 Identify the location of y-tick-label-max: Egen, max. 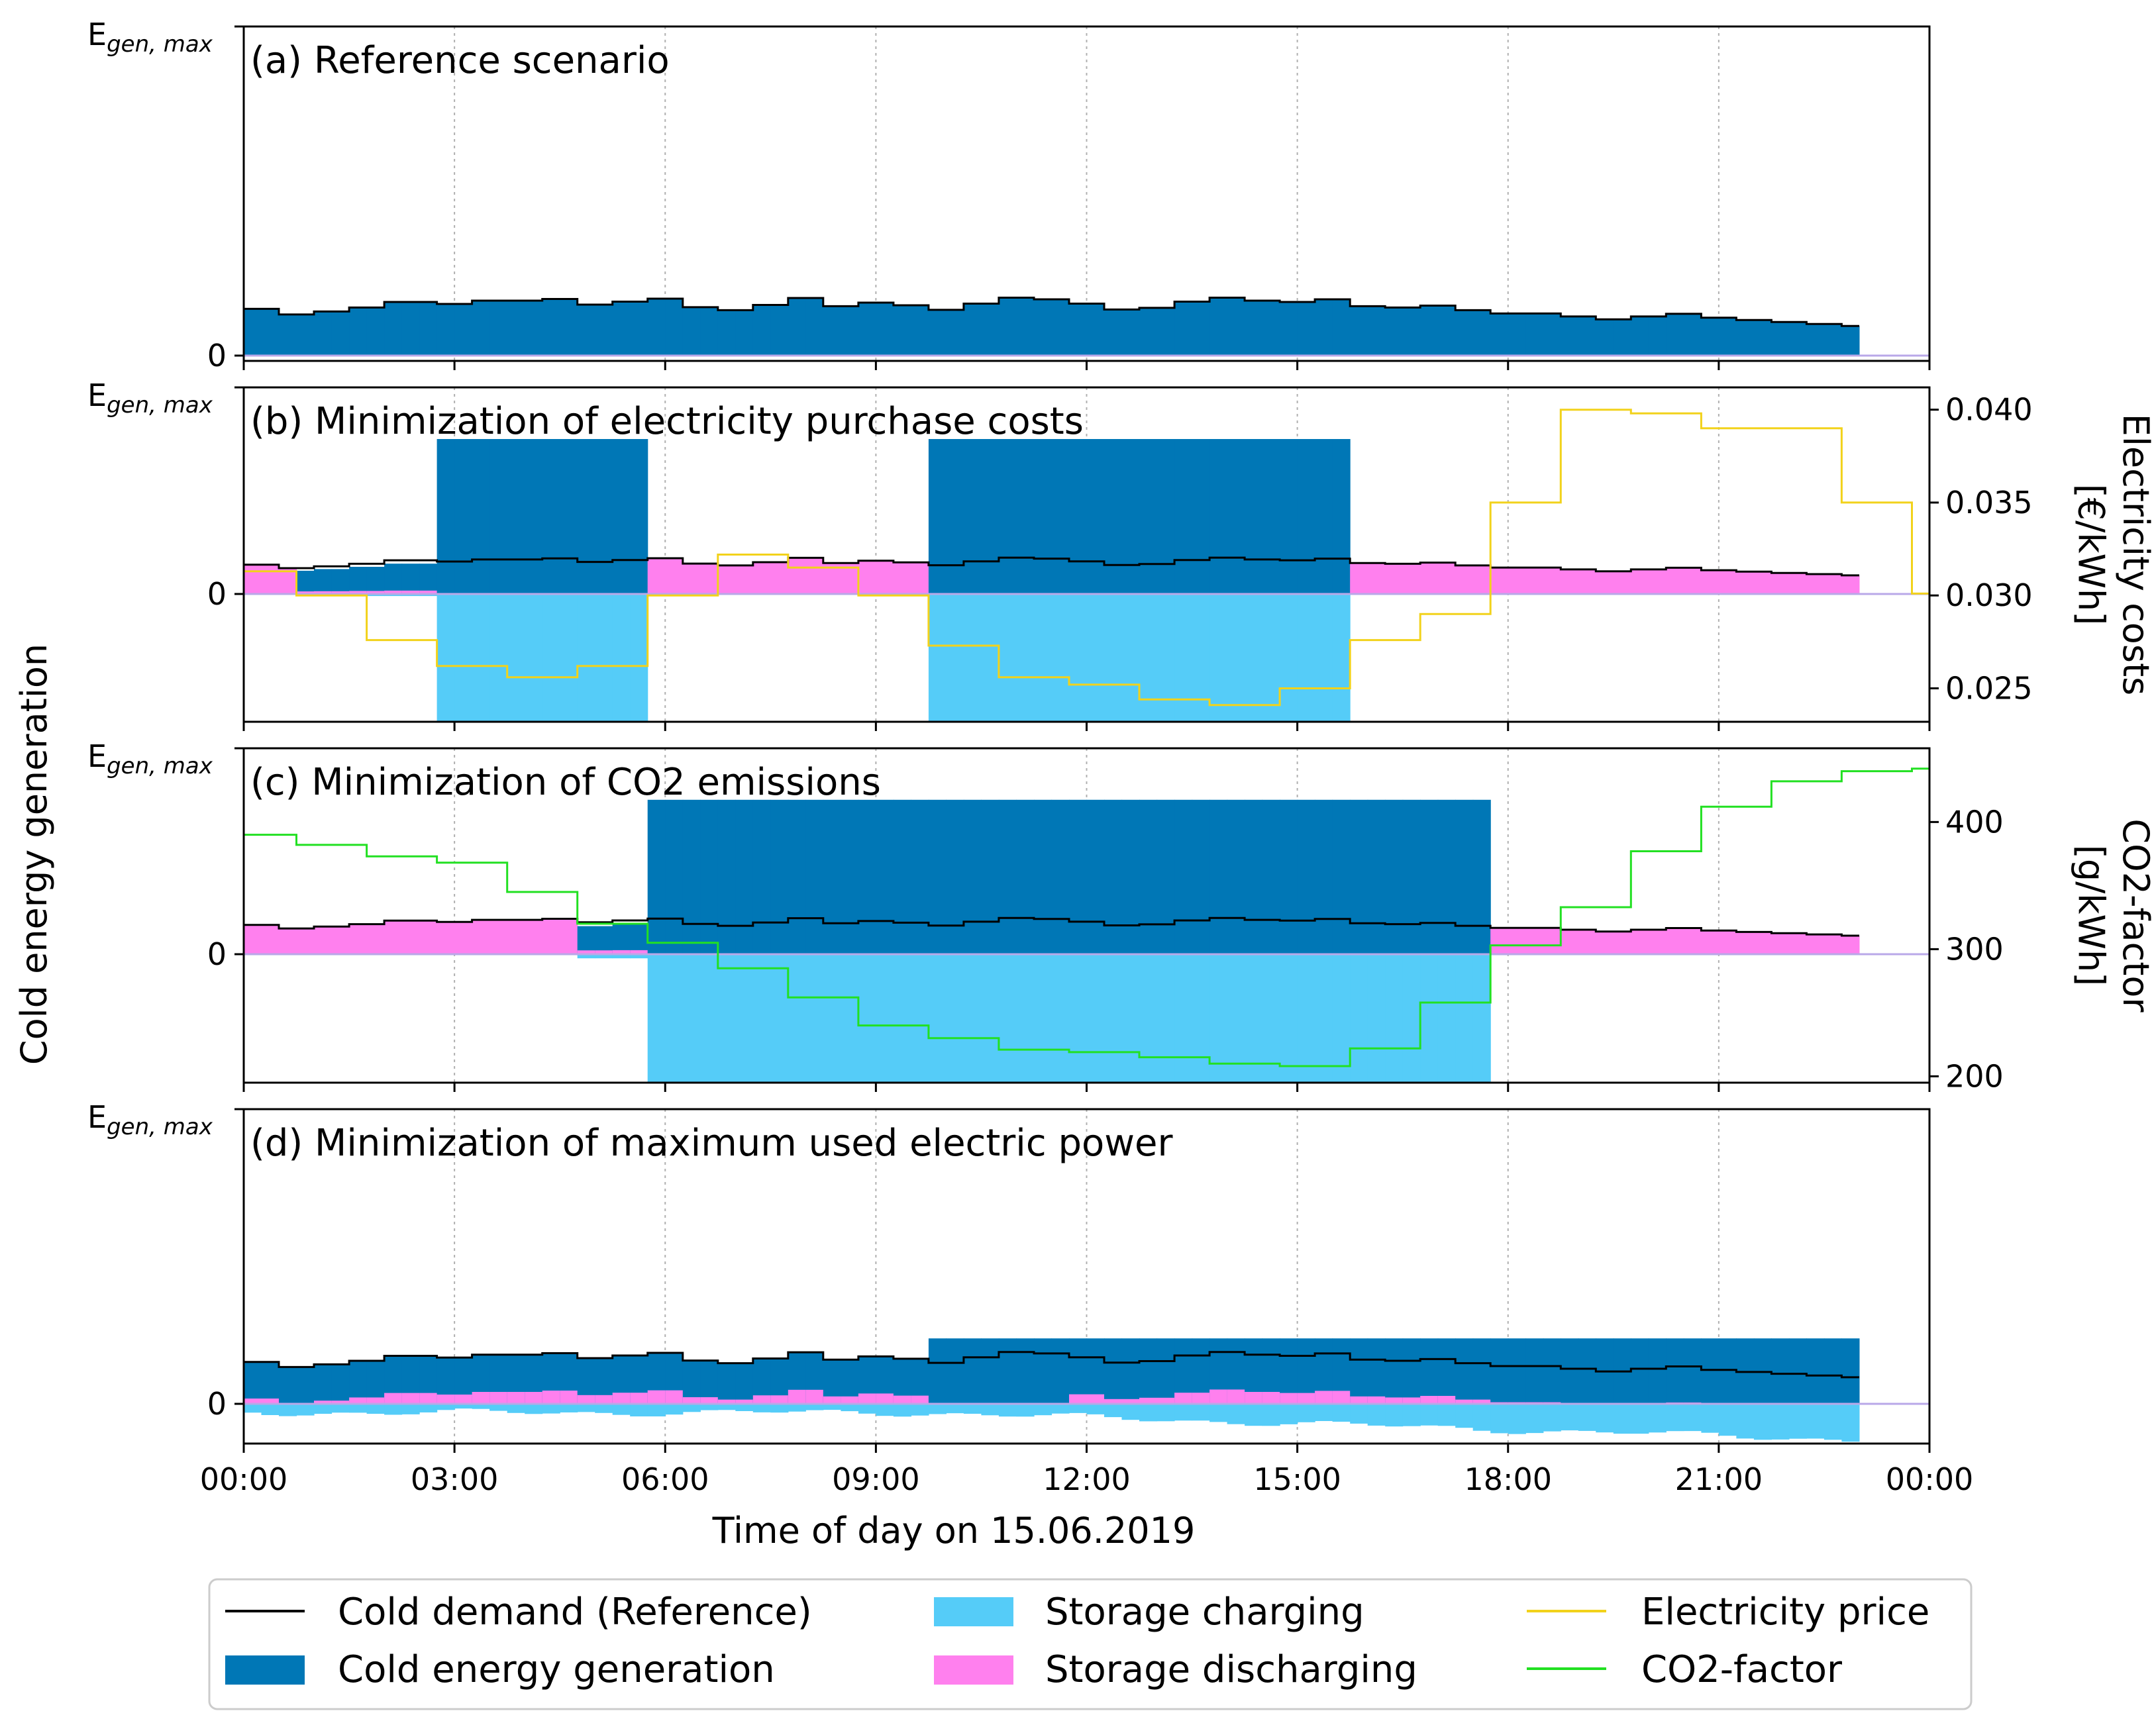
(150, 397).